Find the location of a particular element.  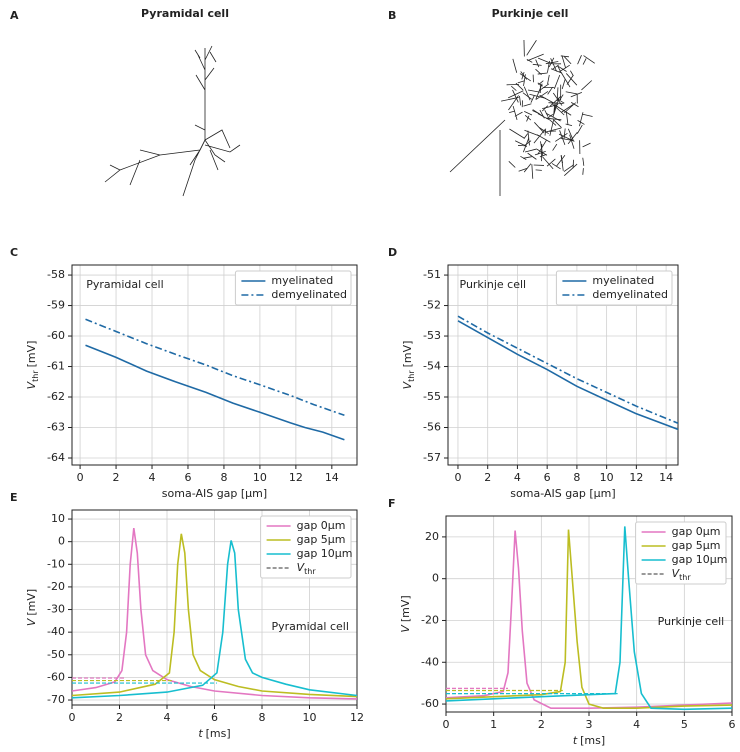

x-tick-label: 12 is located at coordinates (296, 477).